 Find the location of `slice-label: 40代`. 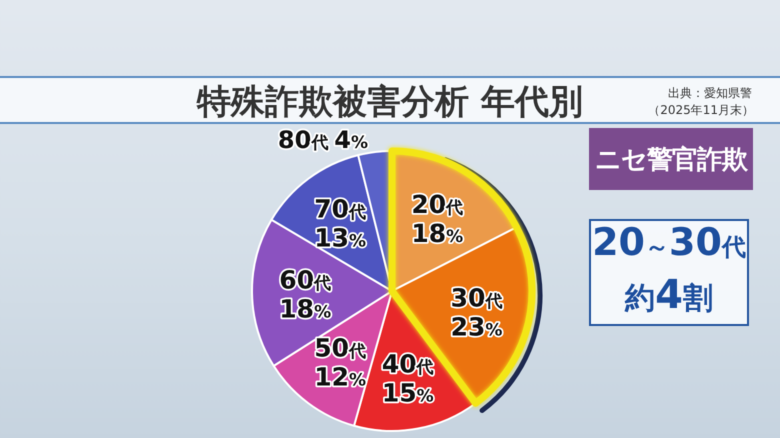

slice-label: 40代 is located at coordinates (408, 363).